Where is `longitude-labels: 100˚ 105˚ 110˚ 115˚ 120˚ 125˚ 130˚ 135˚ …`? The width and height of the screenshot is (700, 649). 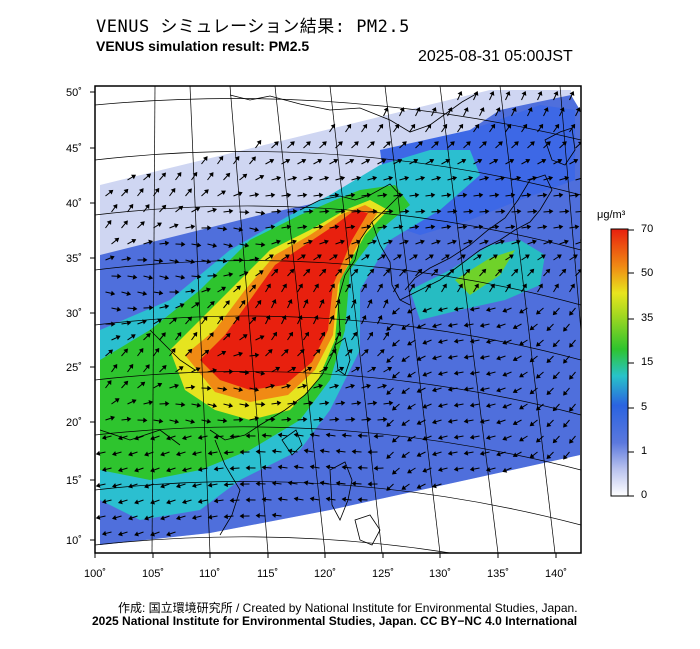
longitude-labels: 100˚ 105˚ 110˚ 115˚ 120˚ 125˚ 130˚ 135˚ … is located at coordinates (325, 574).